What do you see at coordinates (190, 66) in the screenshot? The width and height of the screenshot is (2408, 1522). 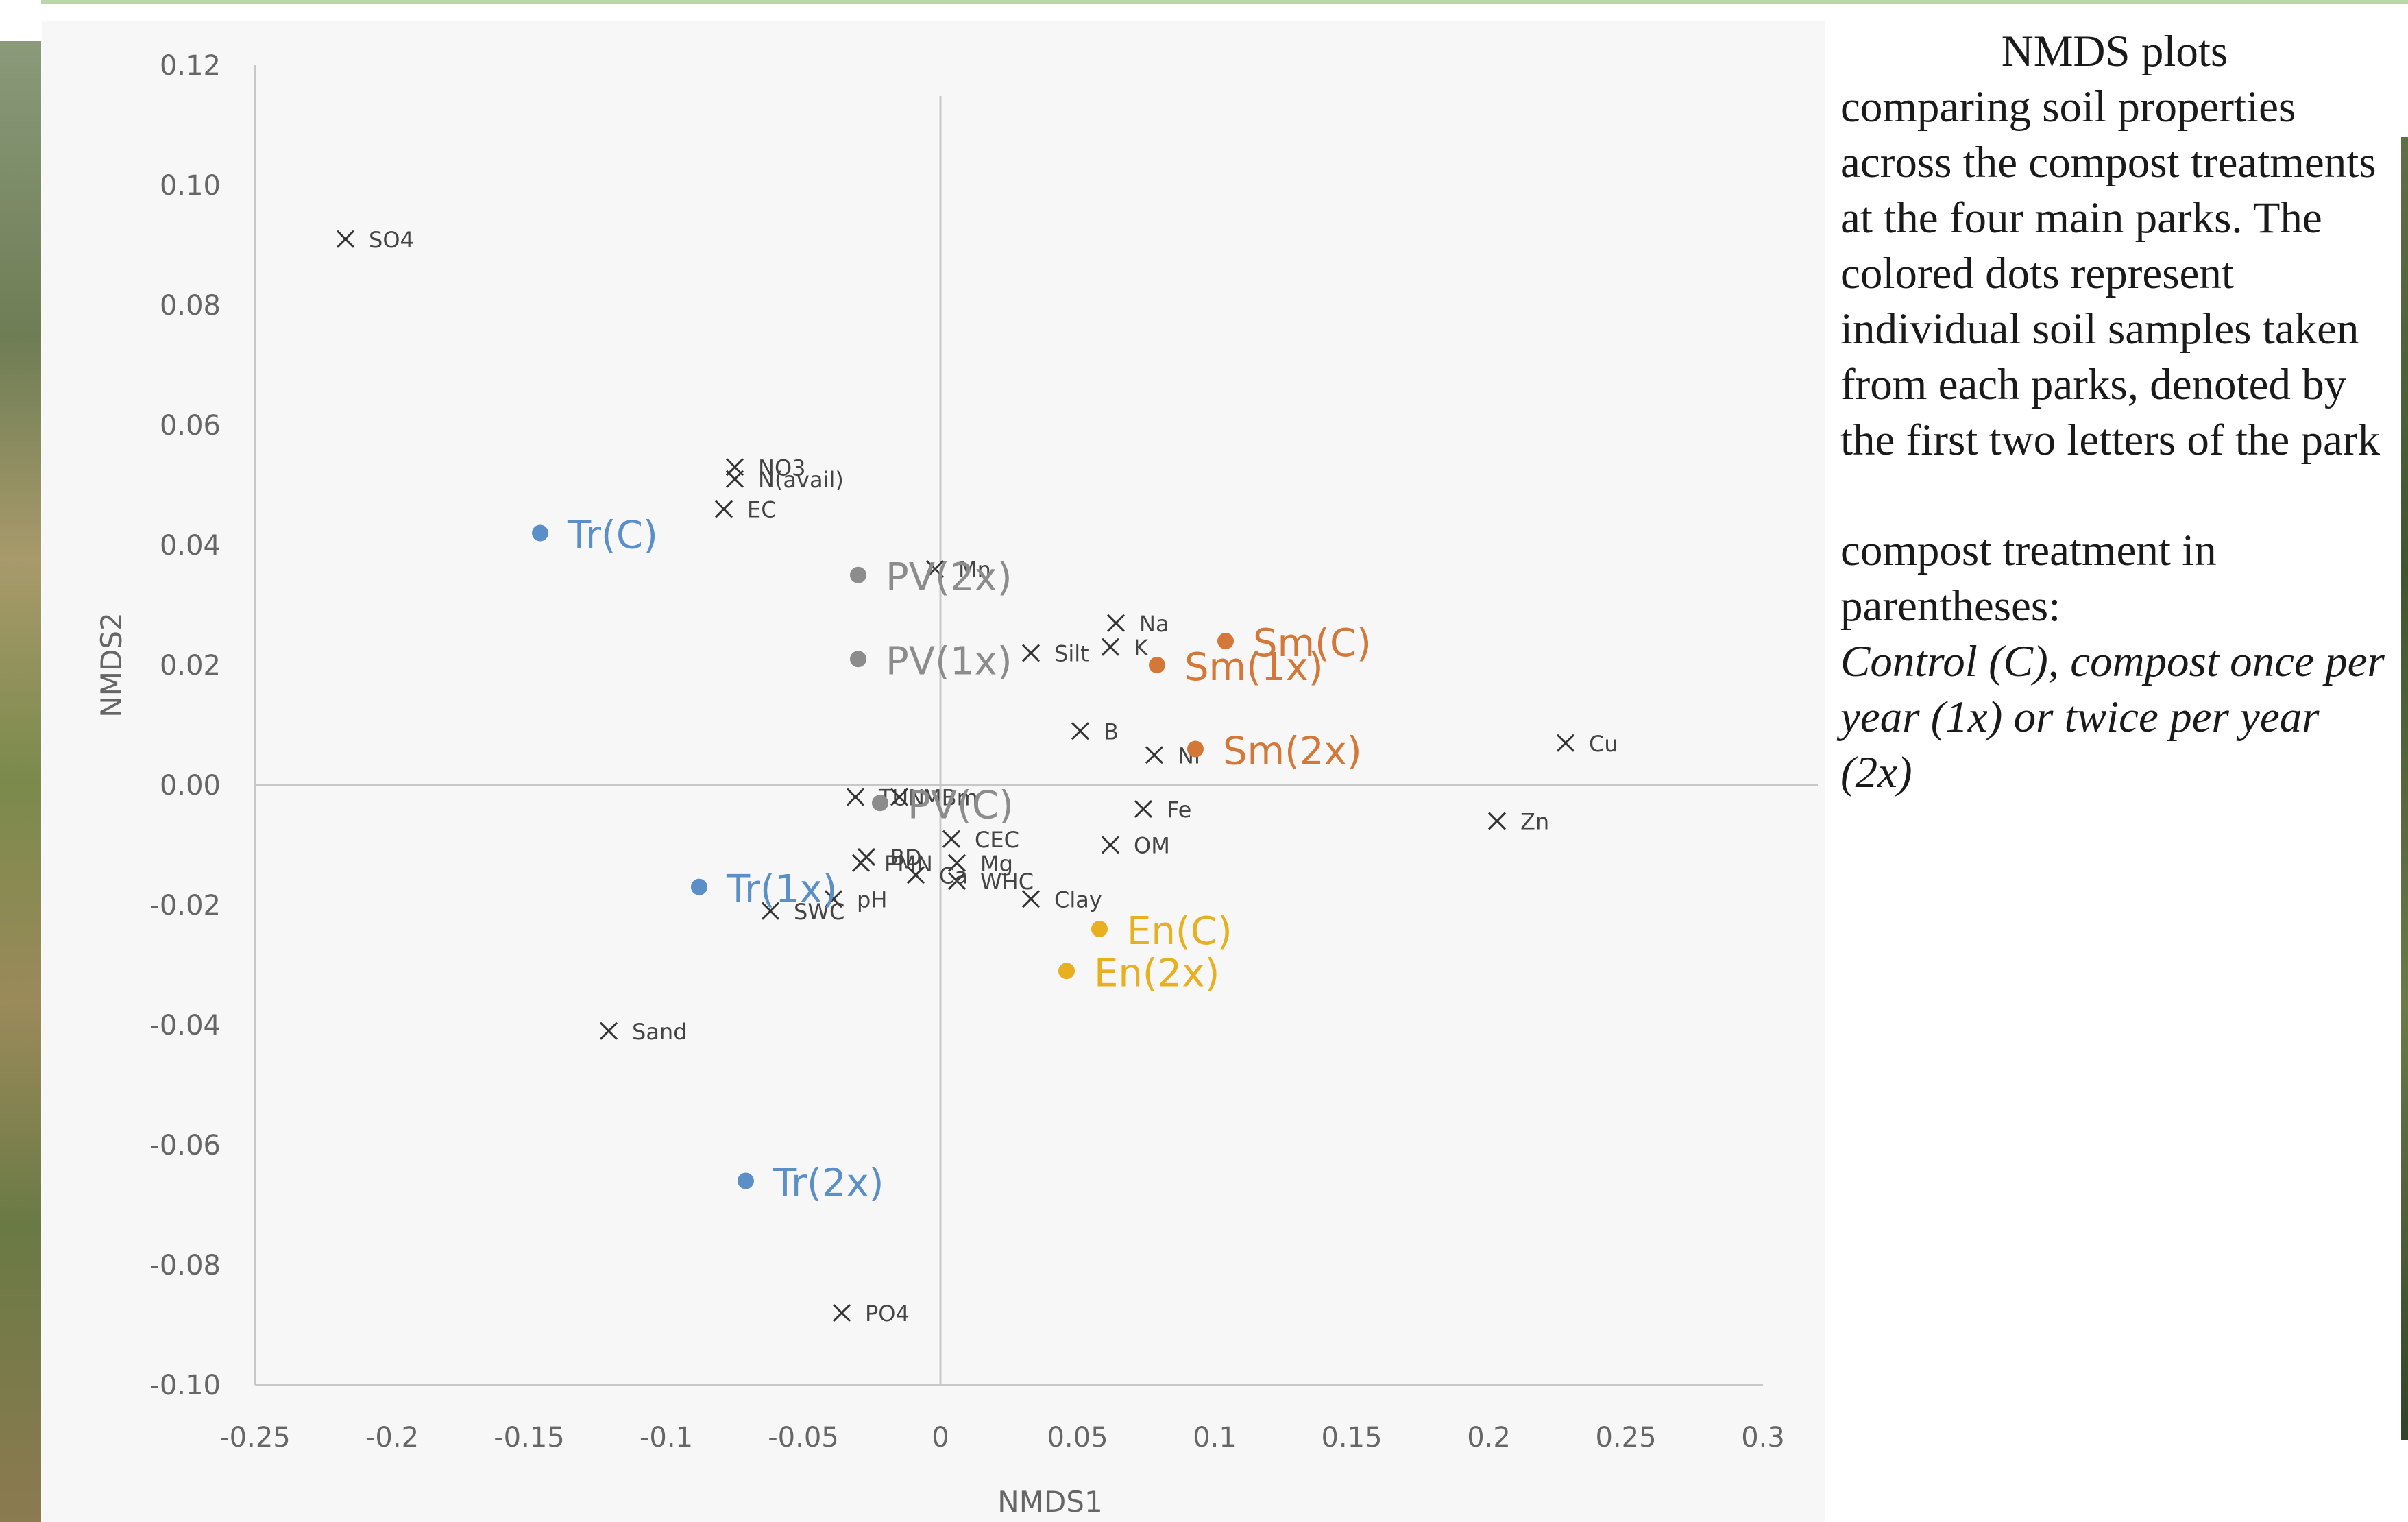 I see `y-tick-label: 0.12` at bounding box center [190, 66].